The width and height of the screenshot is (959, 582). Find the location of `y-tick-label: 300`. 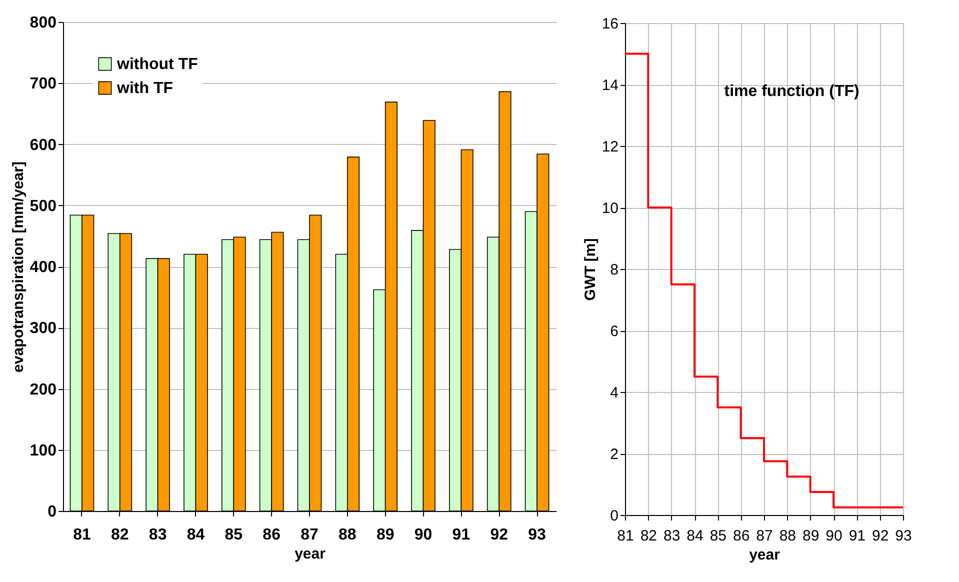

y-tick-label: 300 is located at coordinates (43, 329).